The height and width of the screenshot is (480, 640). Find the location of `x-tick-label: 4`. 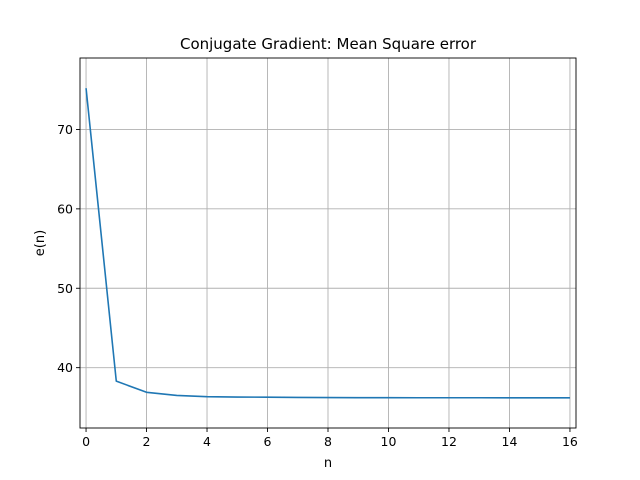

x-tick-label: 4 is located at coordinates (207, 441).